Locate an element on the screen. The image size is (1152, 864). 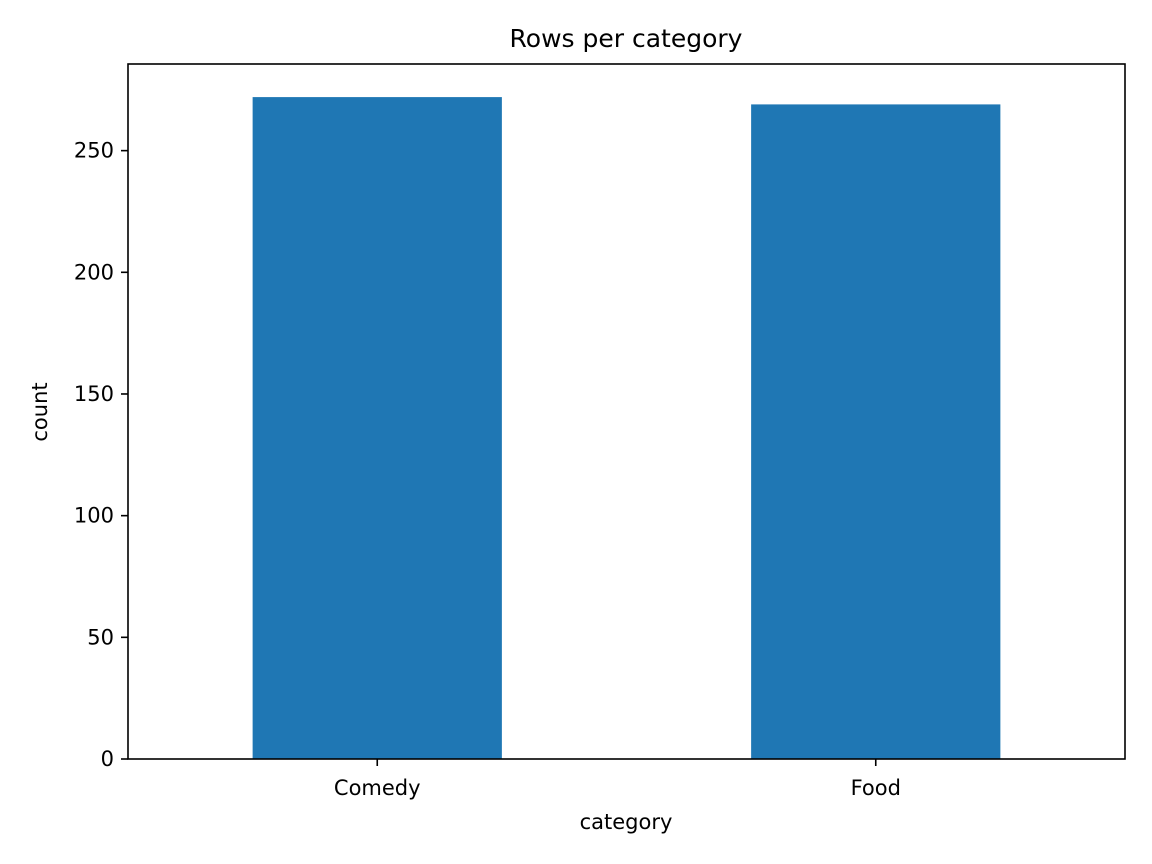
y-axis-label: count is located at coordinates (40, 411).